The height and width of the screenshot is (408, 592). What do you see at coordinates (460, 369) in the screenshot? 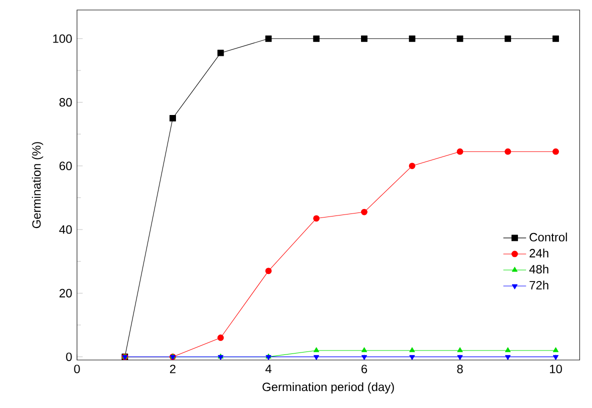
I see `x-tick-label: 8` at bounding box center [460, 369].